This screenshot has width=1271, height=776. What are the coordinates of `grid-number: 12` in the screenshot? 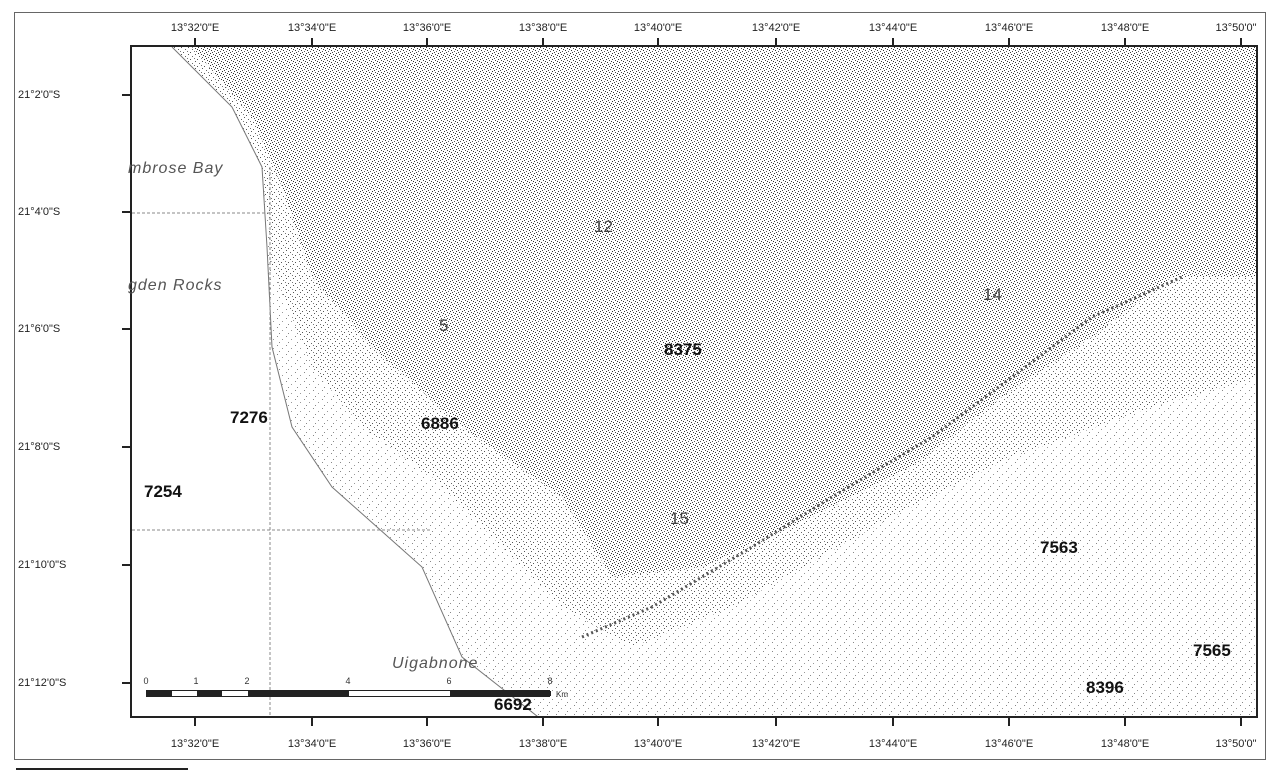 It's located at (603, 227).